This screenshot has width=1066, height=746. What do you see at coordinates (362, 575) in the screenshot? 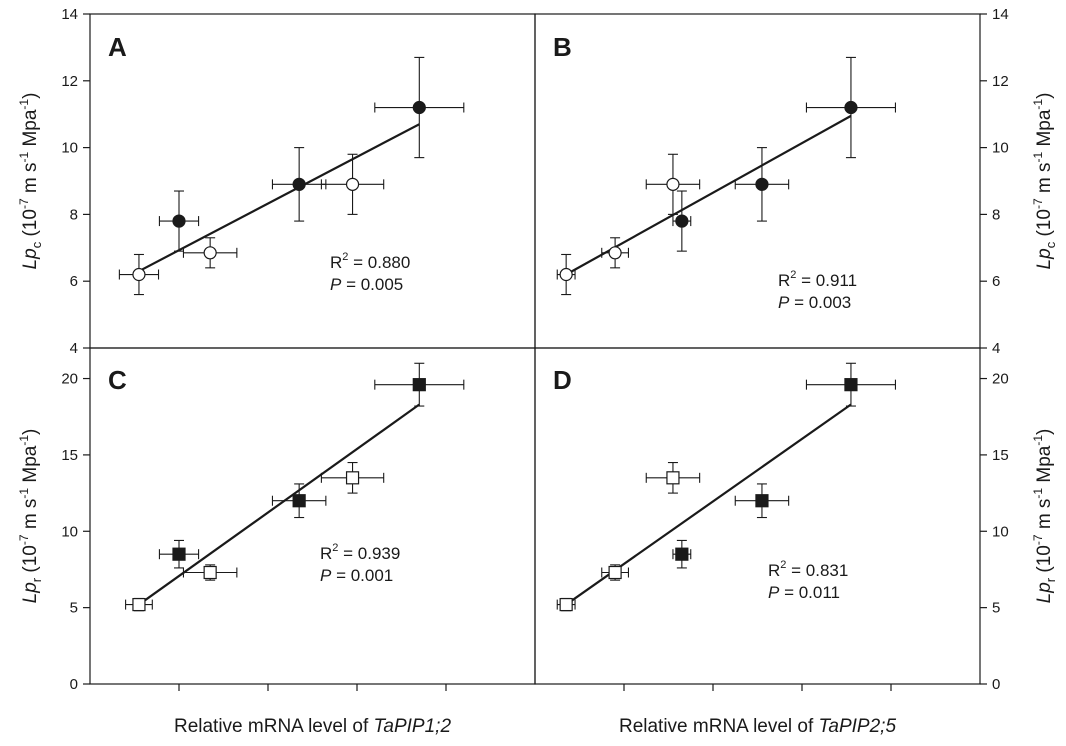
I see `p-value: = 0.001` at bounding box center [362, 575].